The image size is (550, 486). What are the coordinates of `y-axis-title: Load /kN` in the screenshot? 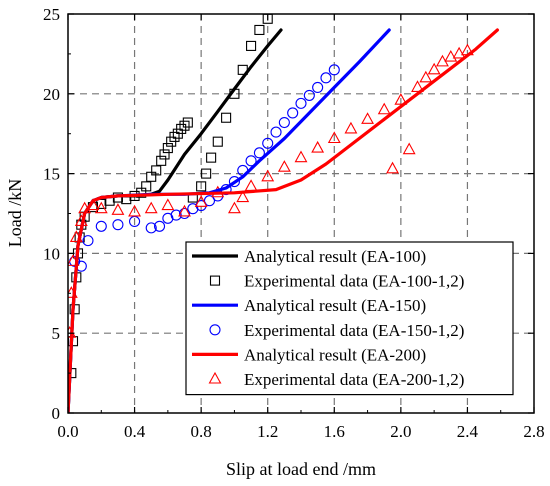 It's located at (15, 213).